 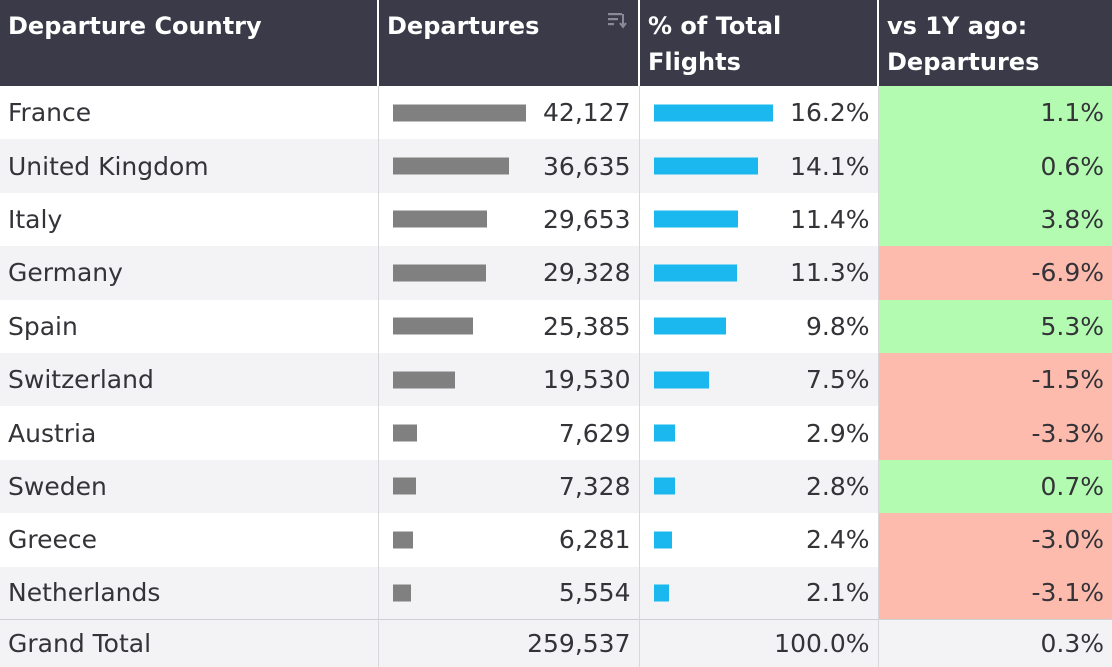 I want to click on vs-last-year-cell: -3.1%, so click(x=995, y=593).